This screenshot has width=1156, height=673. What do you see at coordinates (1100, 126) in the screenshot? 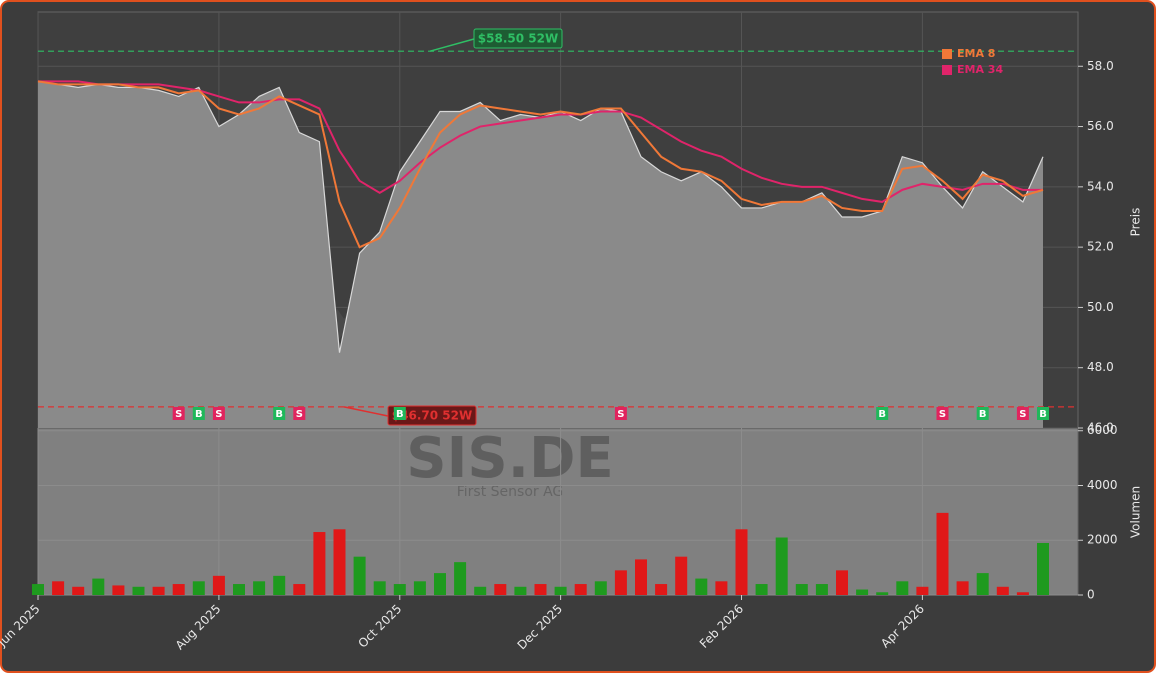
I see `y-tick-label: 56.0` at bounding box center [1100, 126].